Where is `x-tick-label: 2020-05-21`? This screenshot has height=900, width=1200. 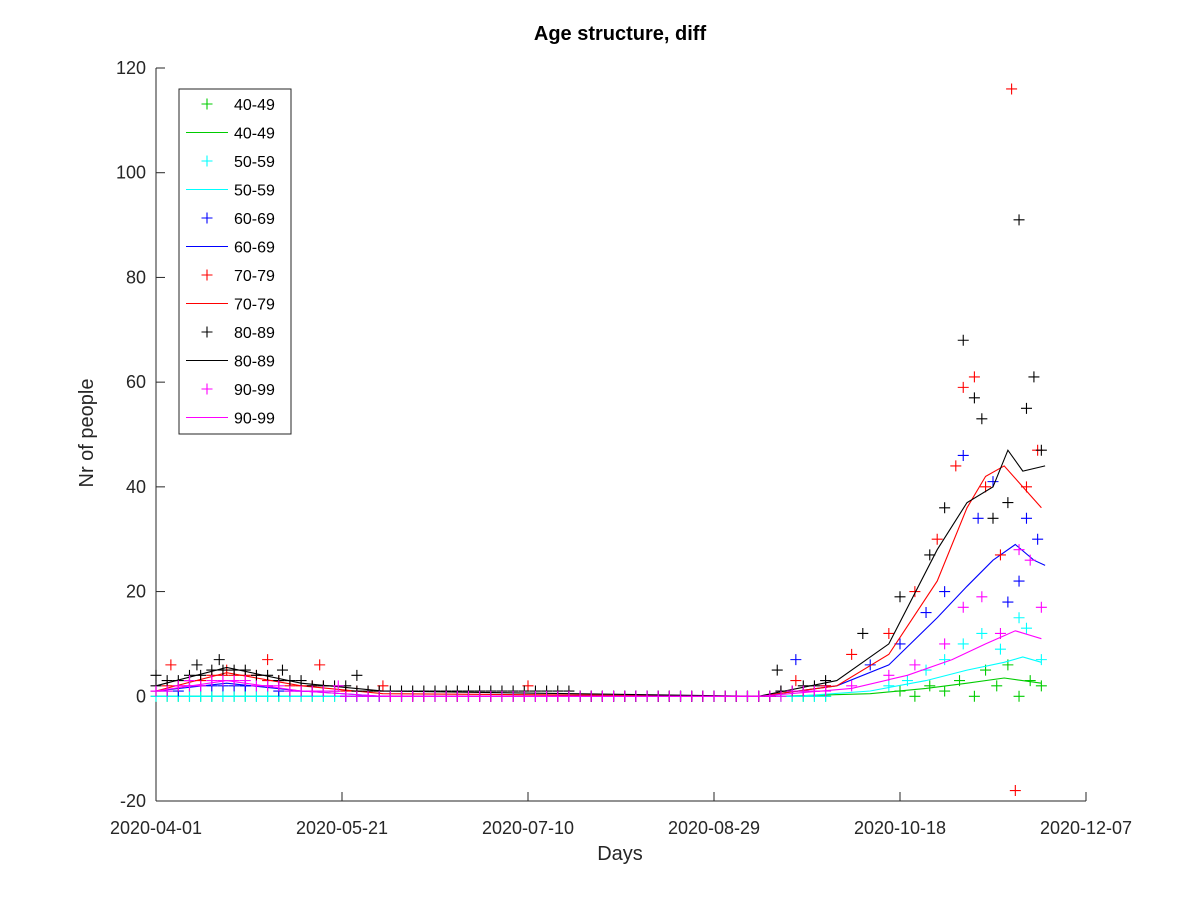
x-tick-label: 2020-05-21 is located at coordinates (342, 828).